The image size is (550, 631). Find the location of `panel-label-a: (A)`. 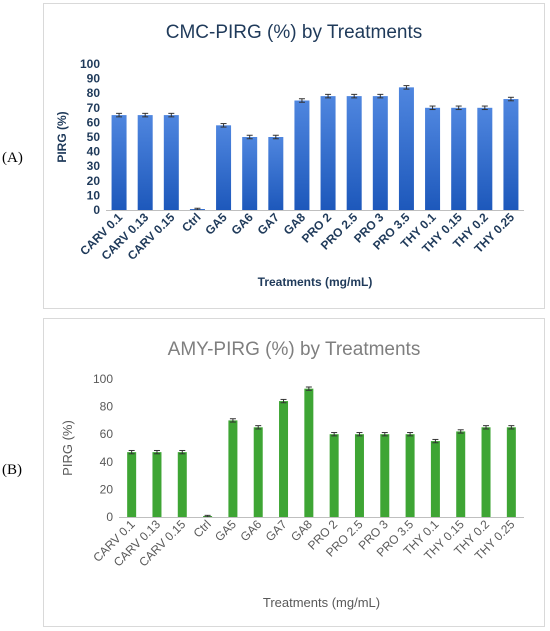

panel-label-a: (A) is located at coordinates (12, 158).